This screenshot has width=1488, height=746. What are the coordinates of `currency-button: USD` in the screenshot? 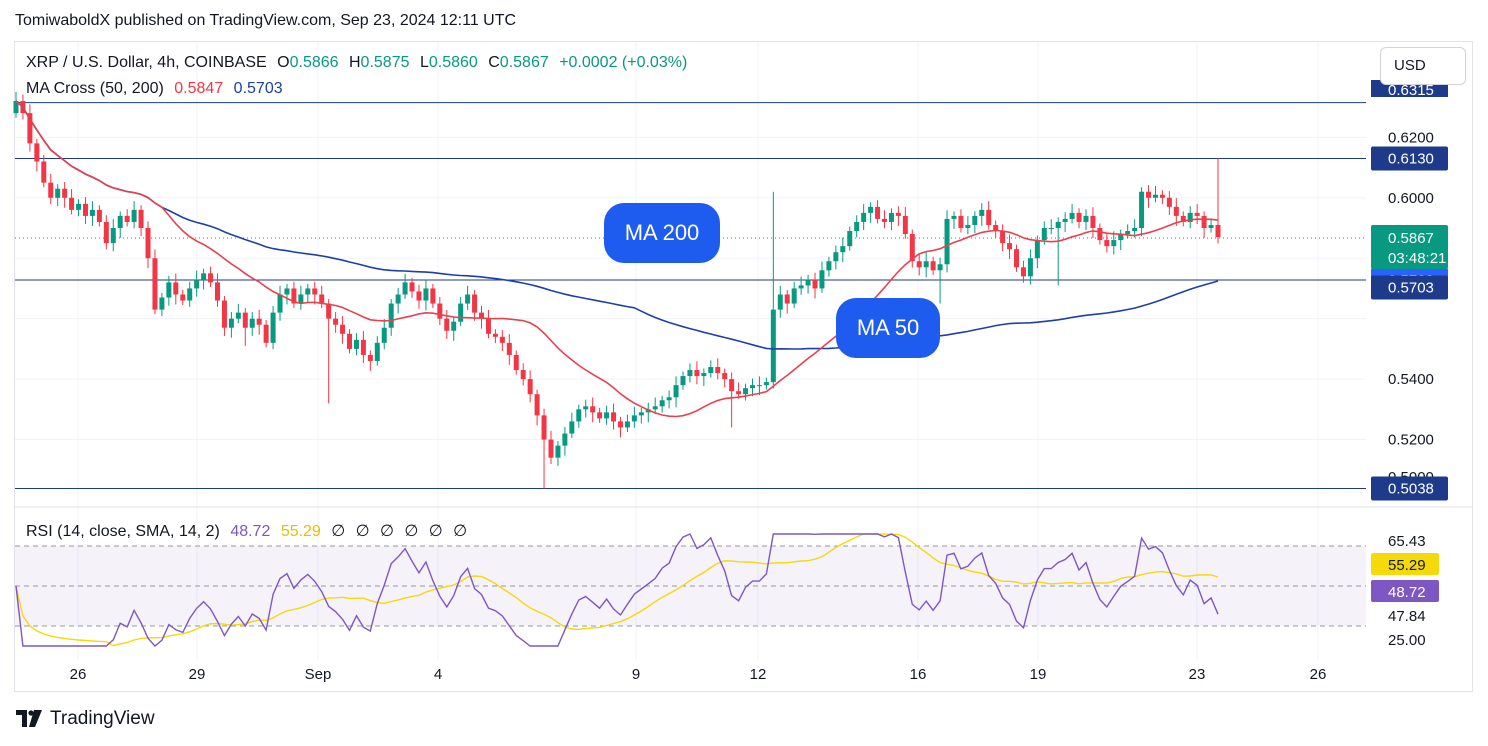 It's located at (1423, 66).